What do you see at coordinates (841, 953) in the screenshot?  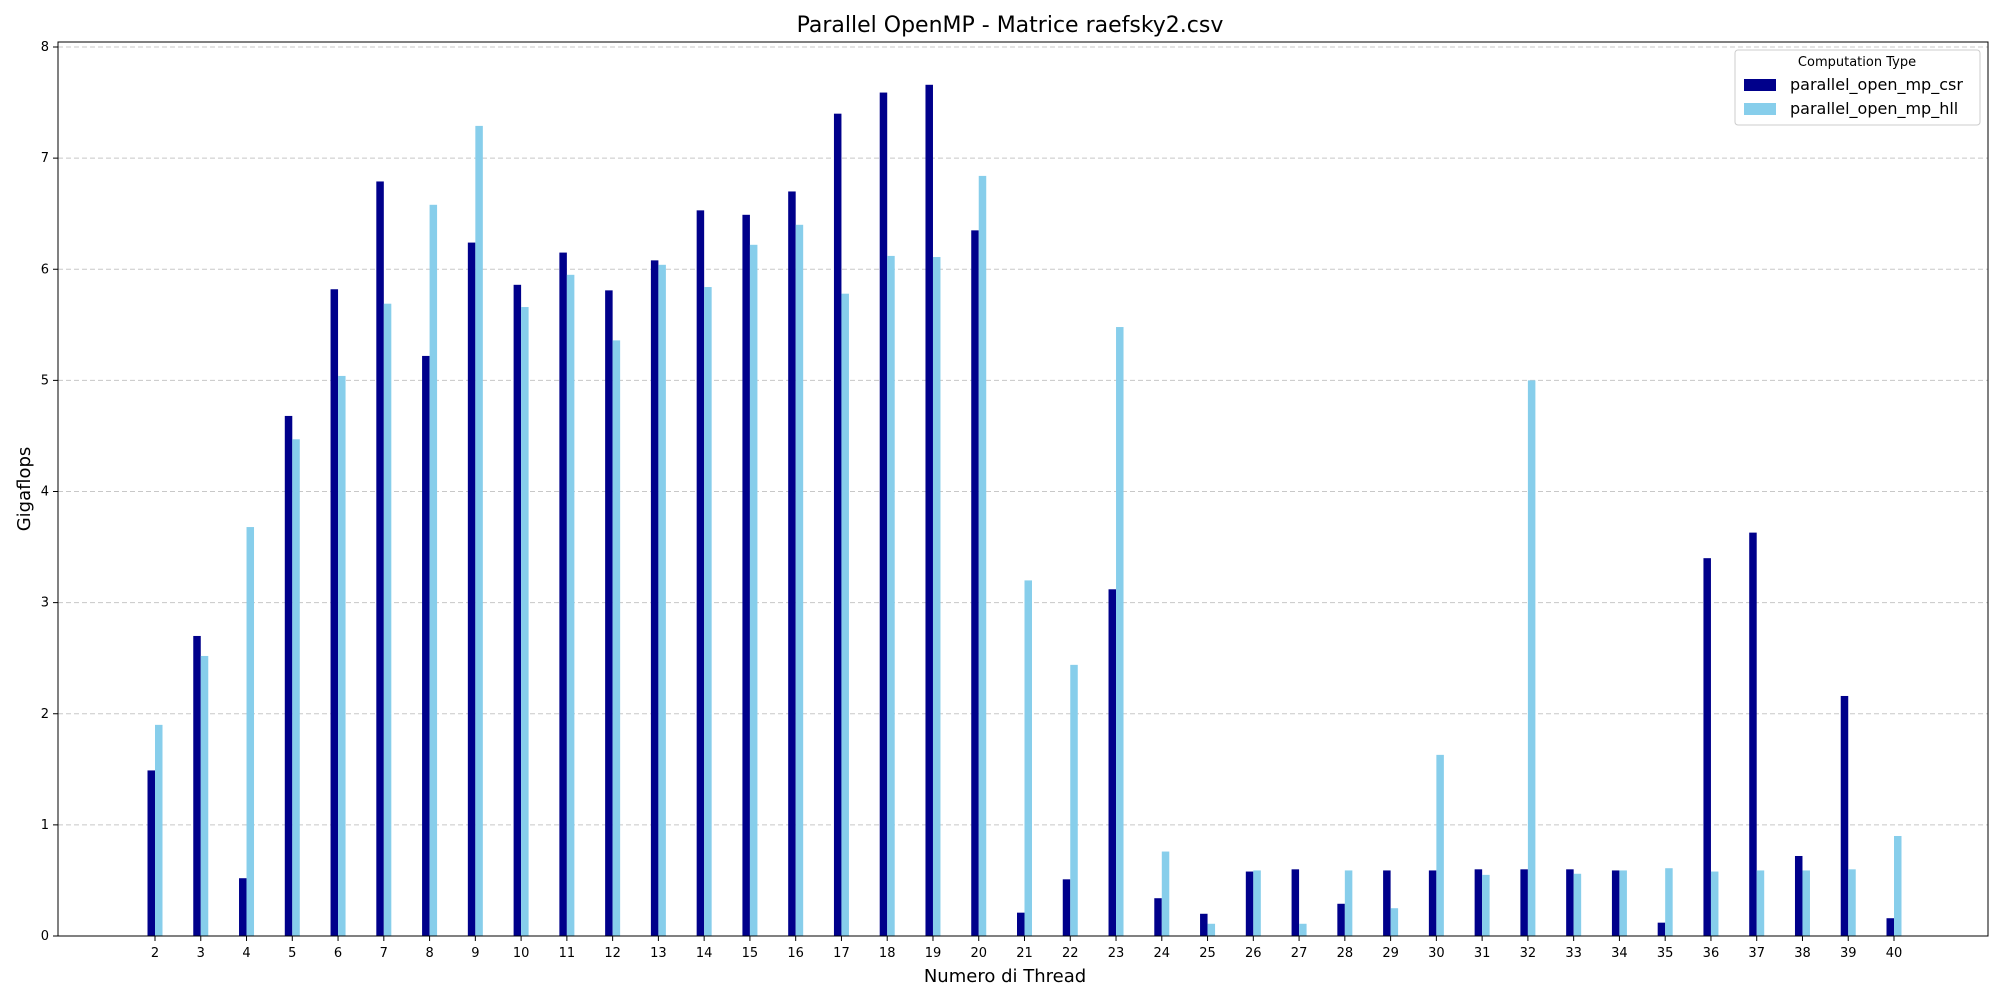 I see `x-tick-label-17: 17` at bounding box center [841, 953].